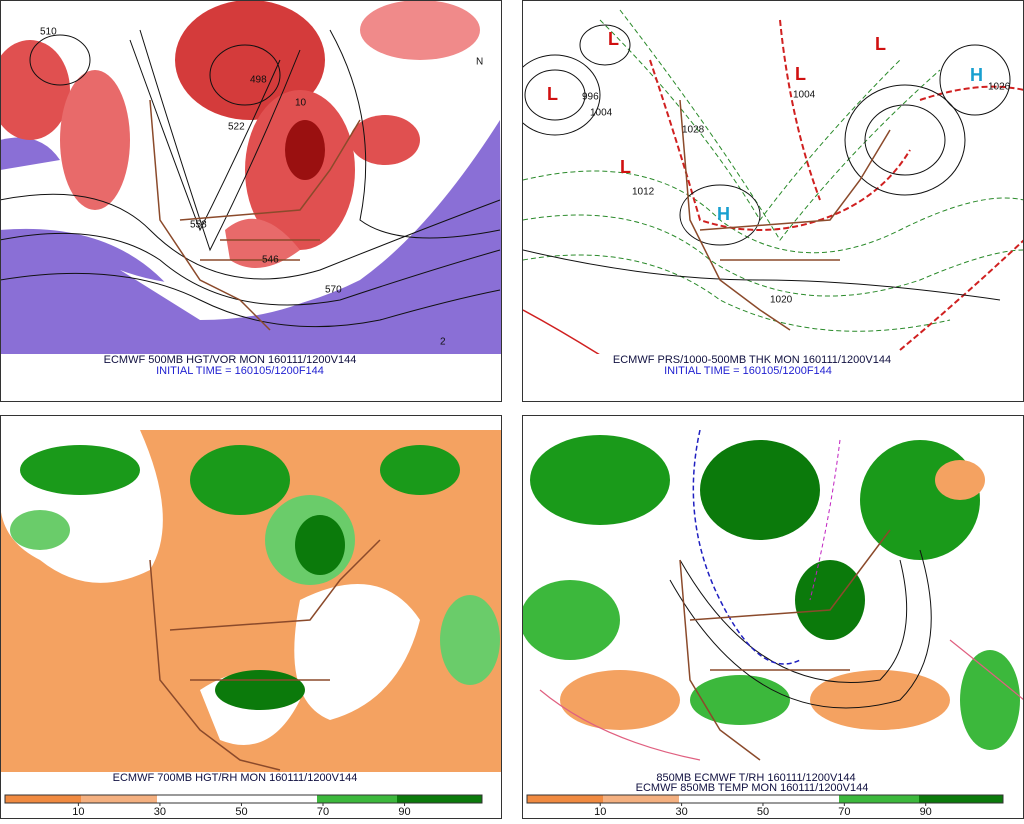 Image resolution: width=1024 pixels, height=824 pixels. What do you see at coordinates (333, 290) in the screenshot?
I see `contour-label: 570` at bounding box center [333, 290].